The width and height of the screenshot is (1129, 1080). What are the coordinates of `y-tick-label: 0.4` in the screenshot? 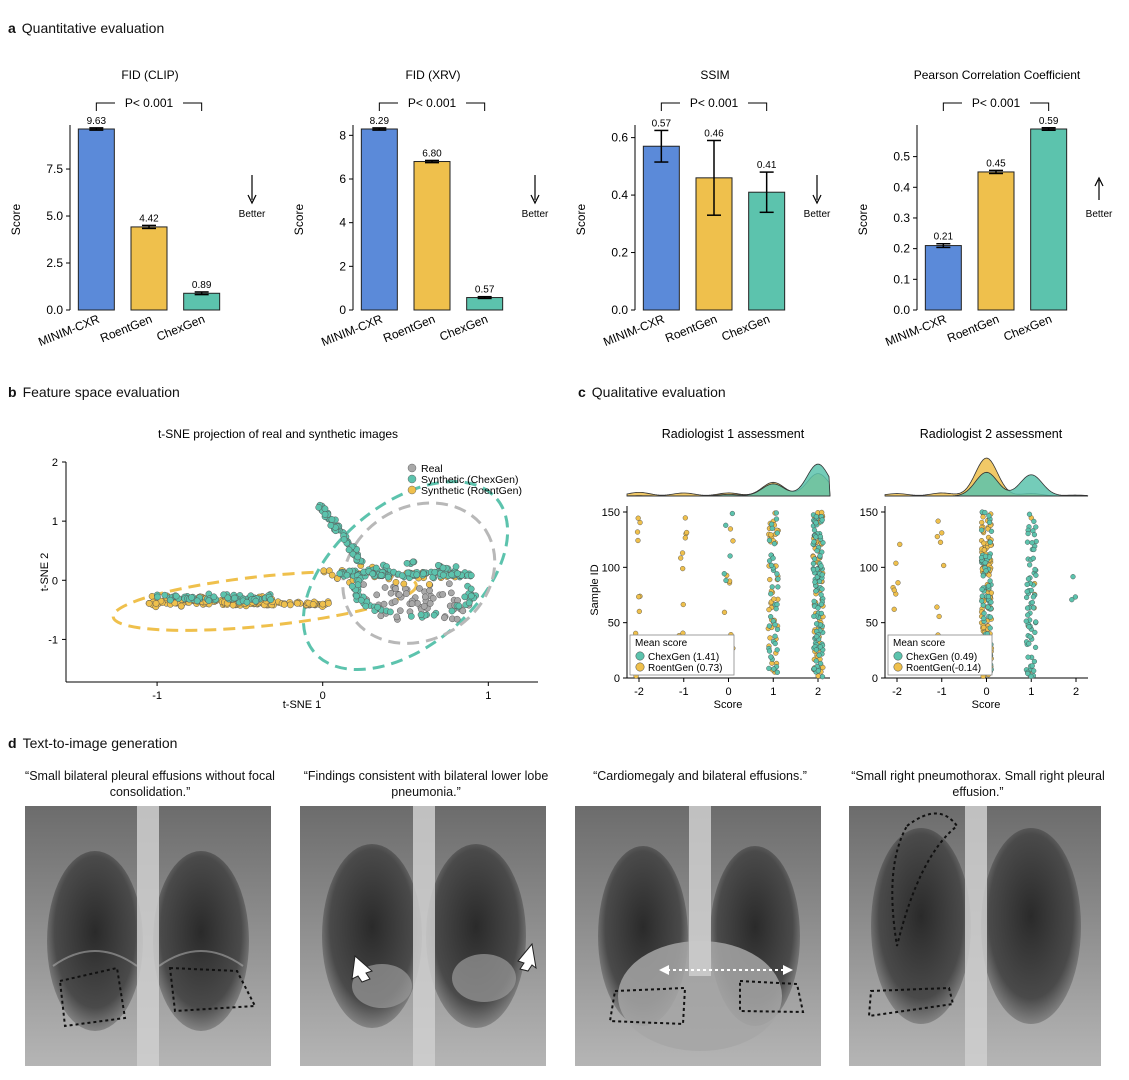 It's located at (901, 187).